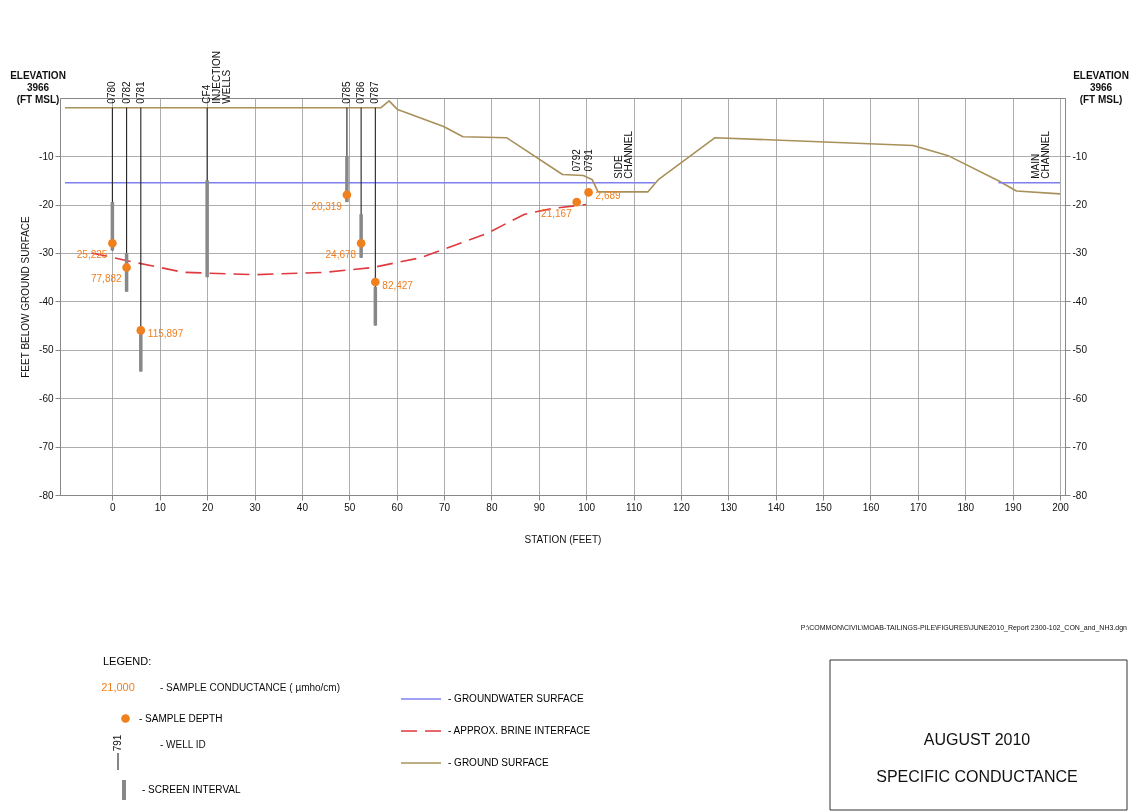 This screenshot has width=1129, height=812. Describe the element at coordinates (498, 762) in the screenshot. I see `legend-label: - GROUND SURFACE` at that location.